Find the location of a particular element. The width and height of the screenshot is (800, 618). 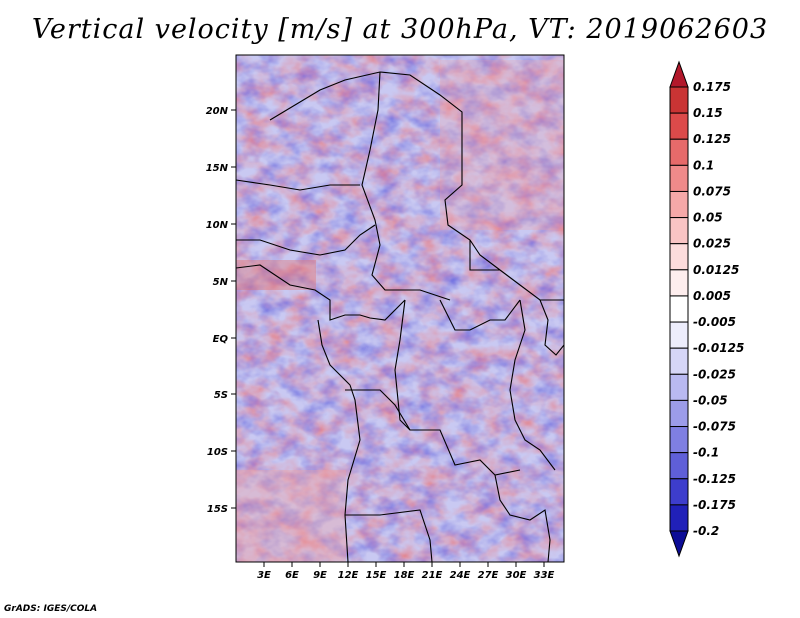

lon-label: 12E is located at coordinates (348, 575).